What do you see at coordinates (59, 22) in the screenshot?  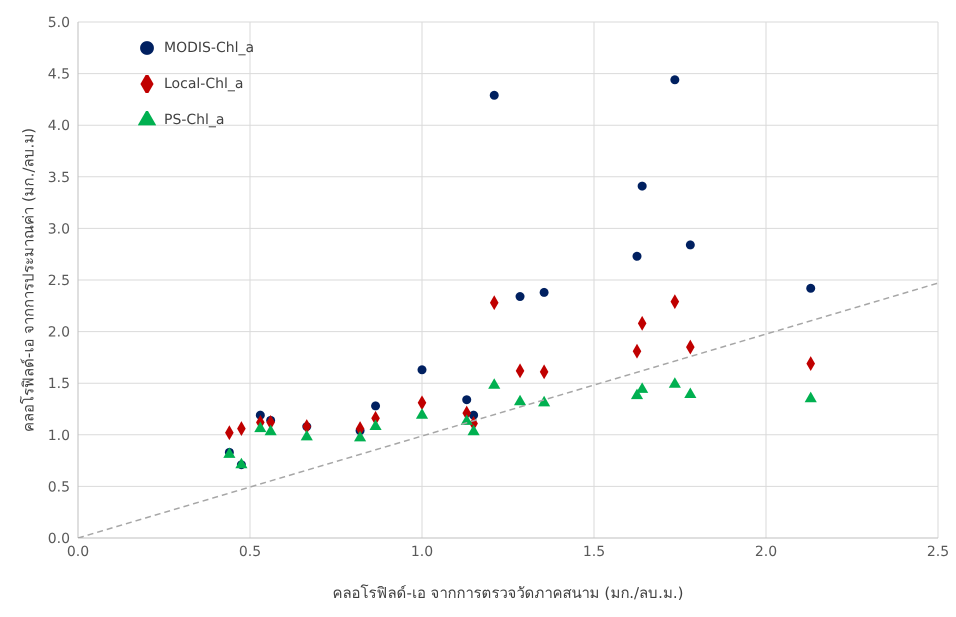 I see `y-tick-label: 5.0` at bounding box center [59, 22].